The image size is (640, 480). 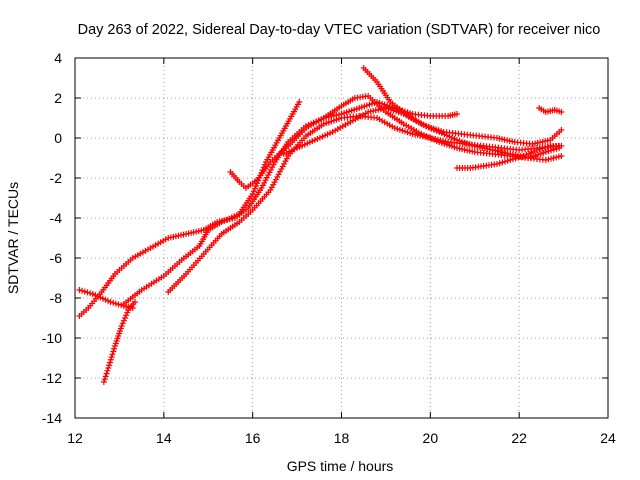 I want to click on y-tick-label: 0, so click(x=58, y=138).